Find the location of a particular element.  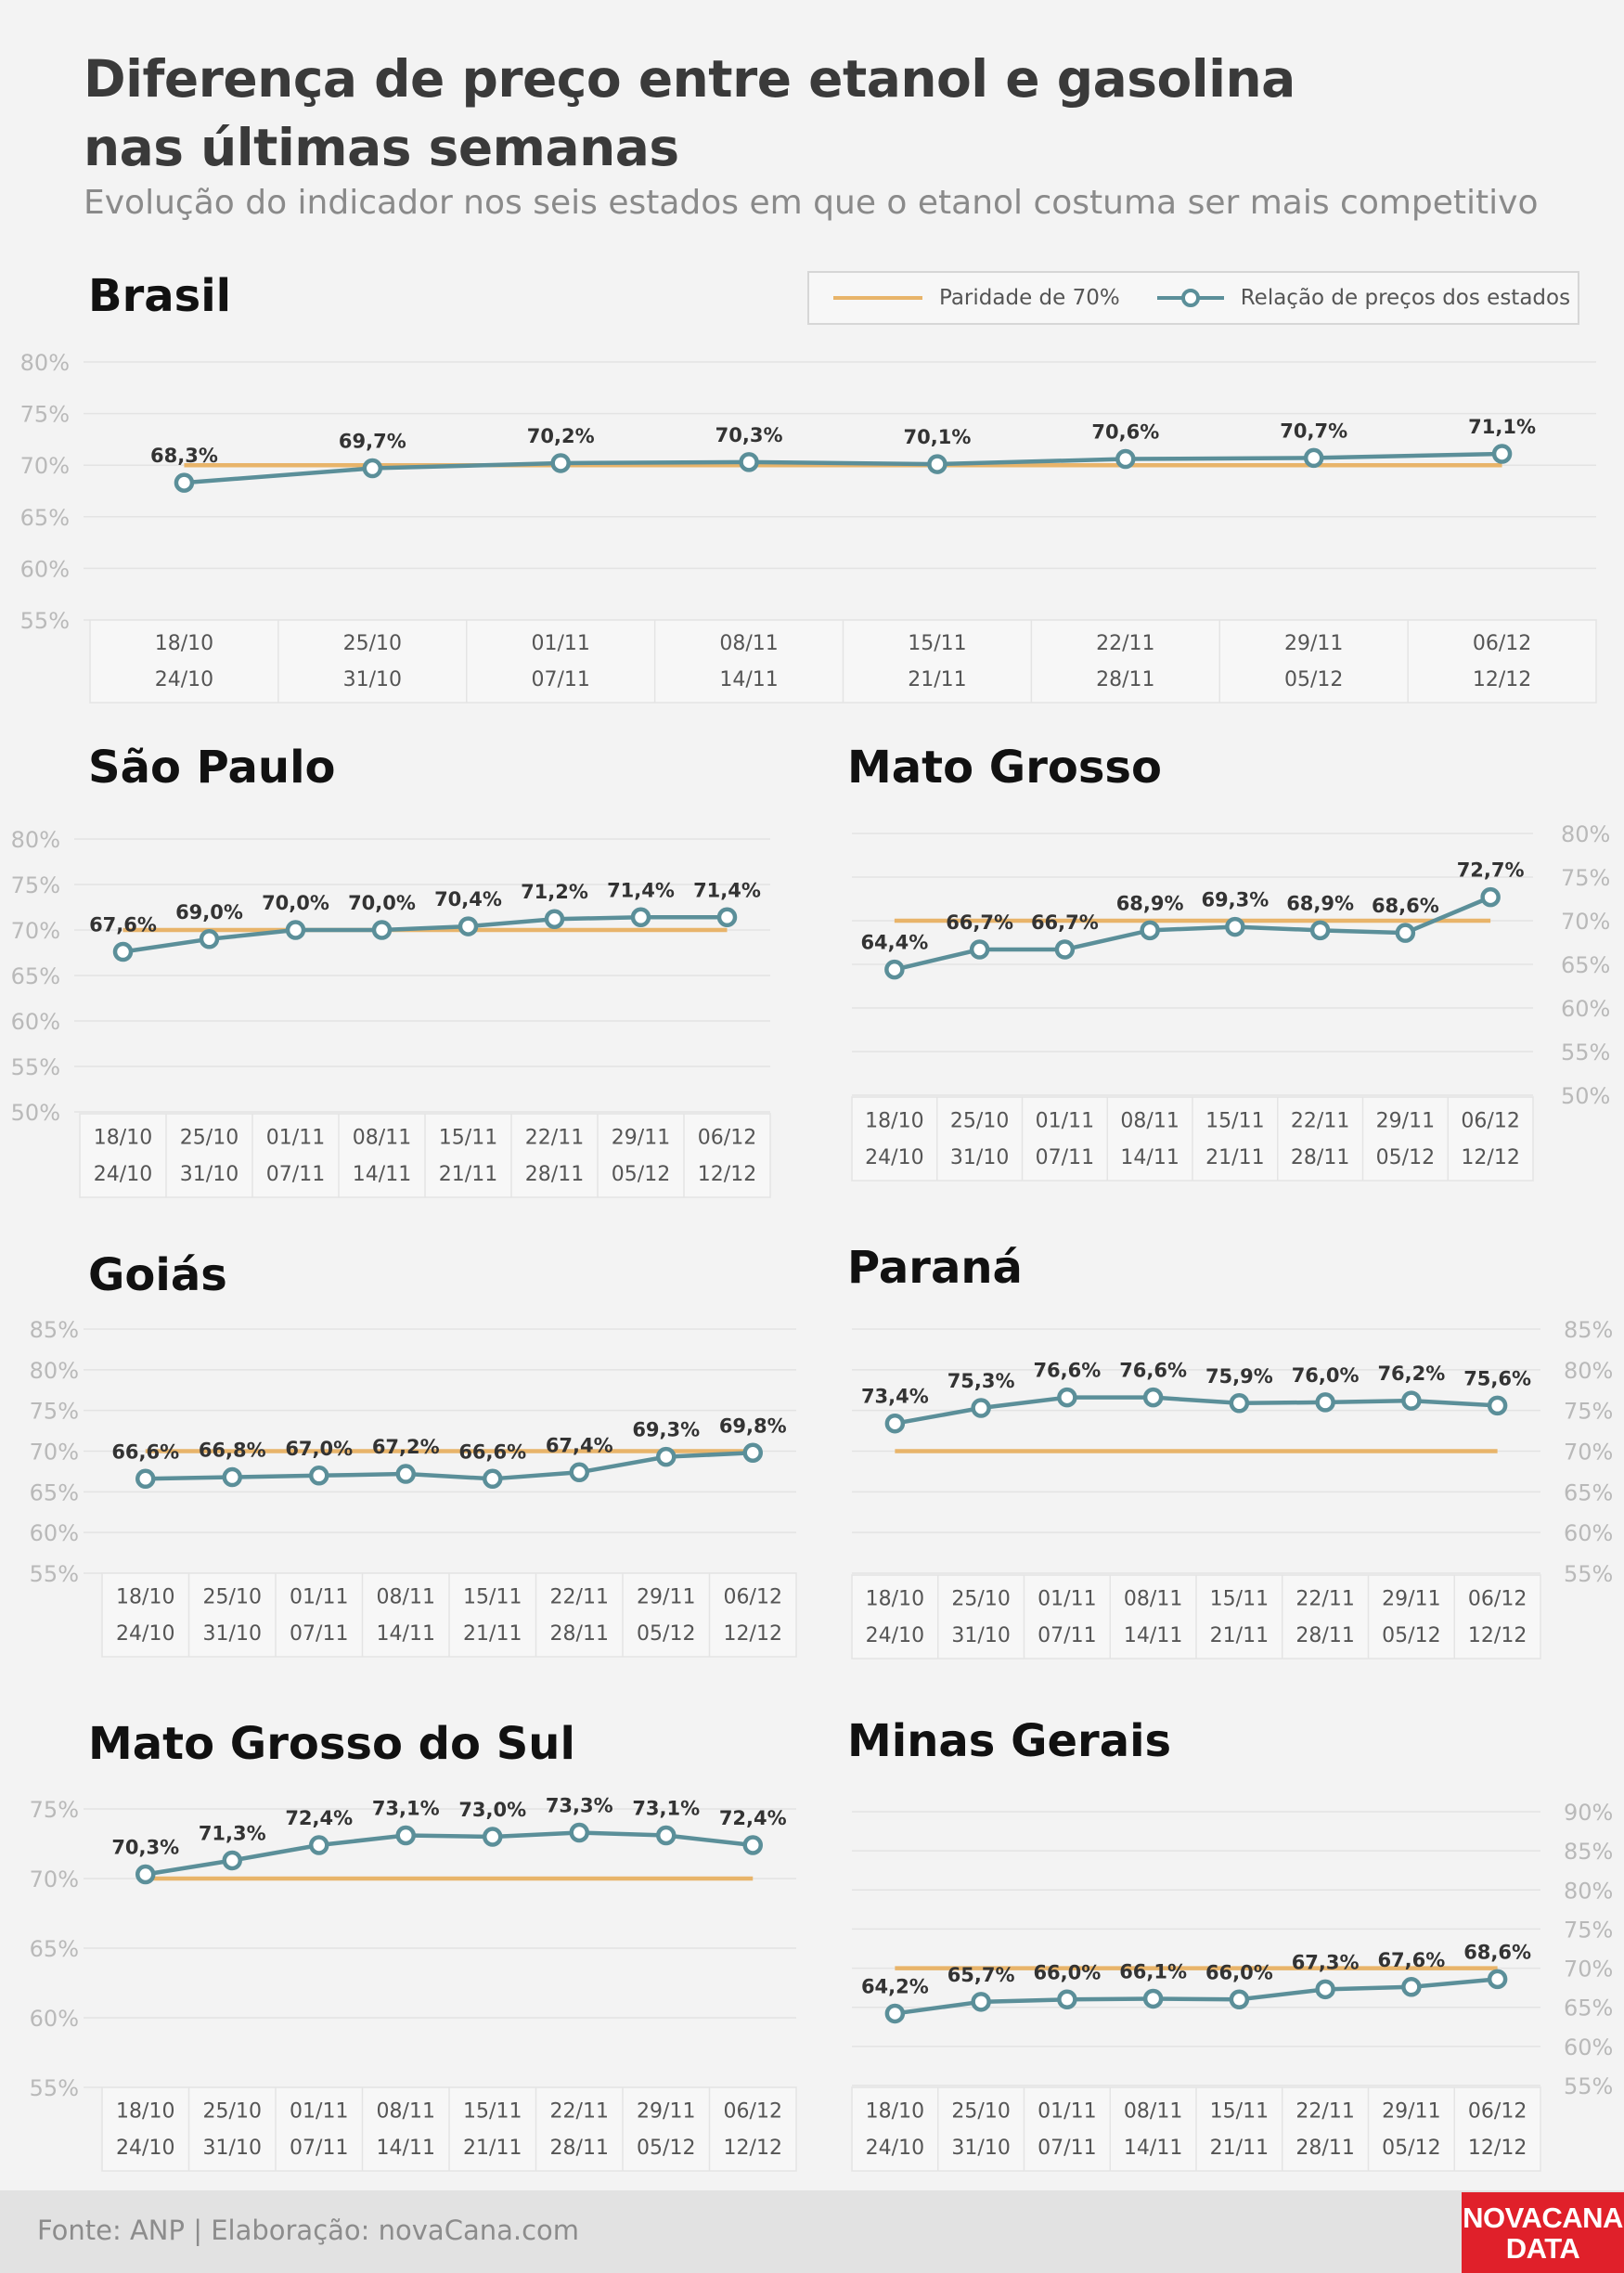

chart-title: Paraná is located at coordinates (935, 1268).